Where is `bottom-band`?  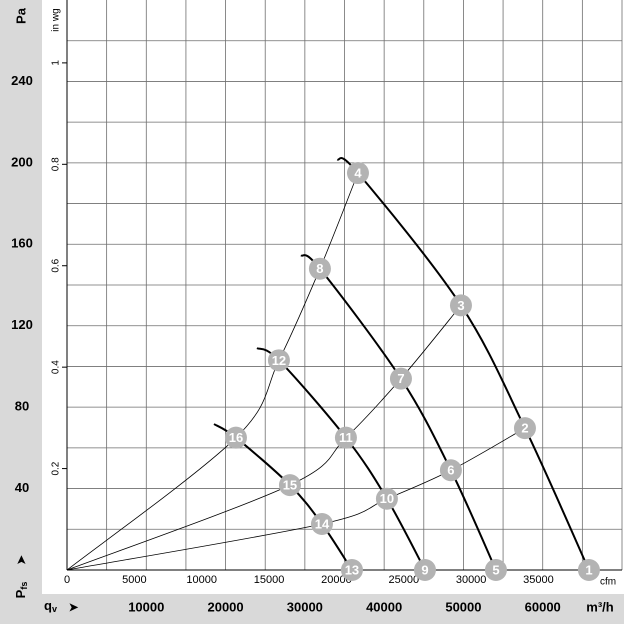 bottom-band is located at coordinates (312, 609).